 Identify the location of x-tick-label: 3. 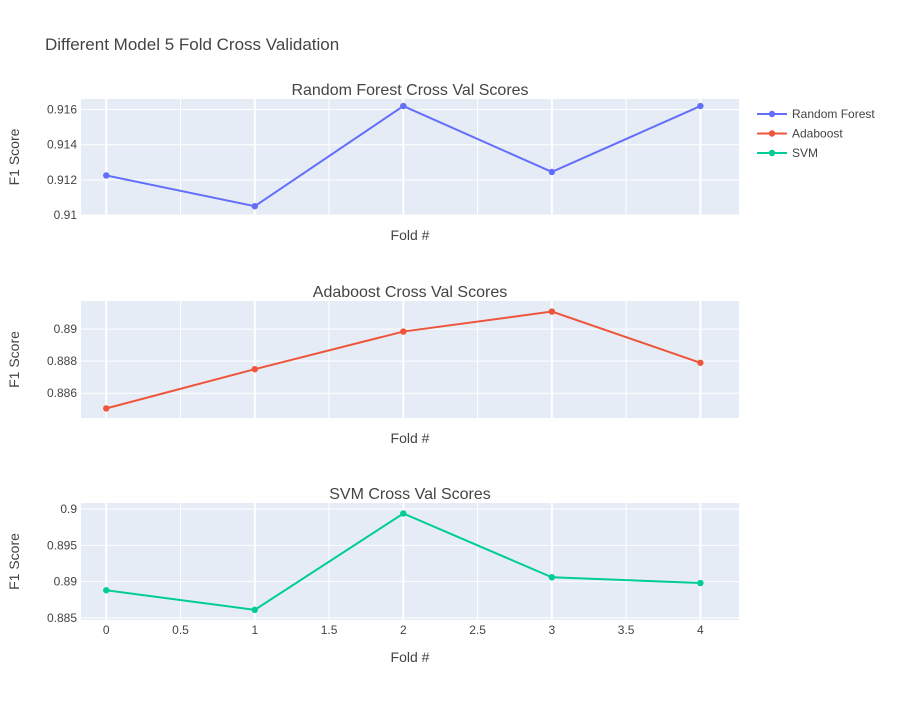
(552, 630).